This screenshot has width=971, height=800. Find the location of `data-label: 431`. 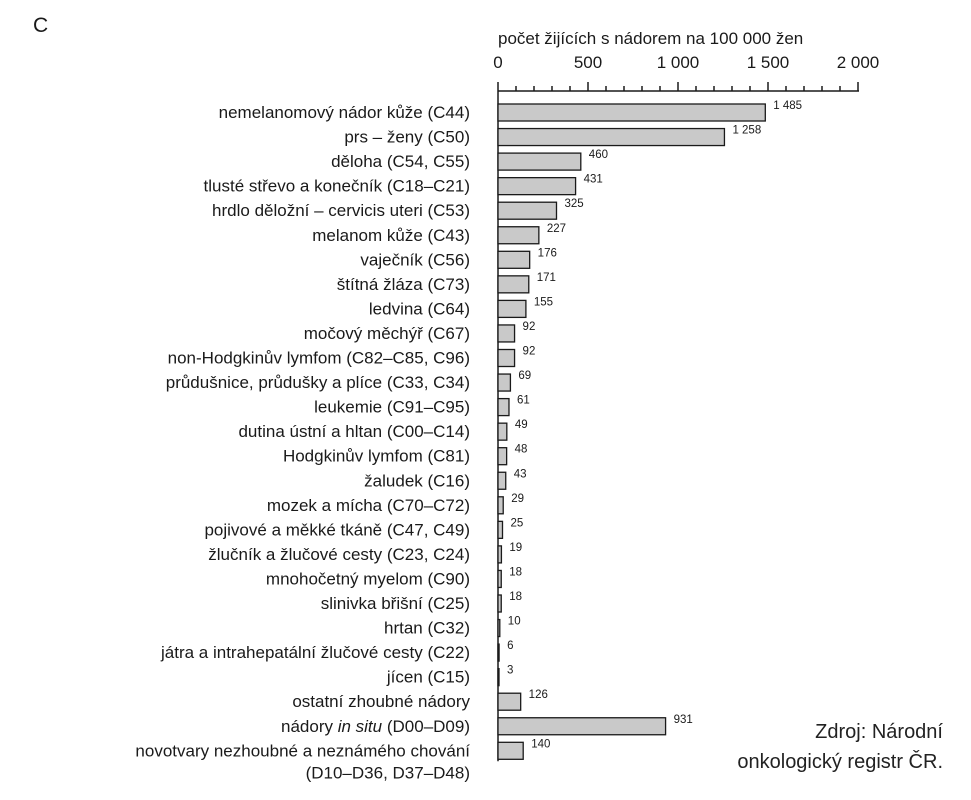

data-label: 431 is located at coordinates (593, 180).